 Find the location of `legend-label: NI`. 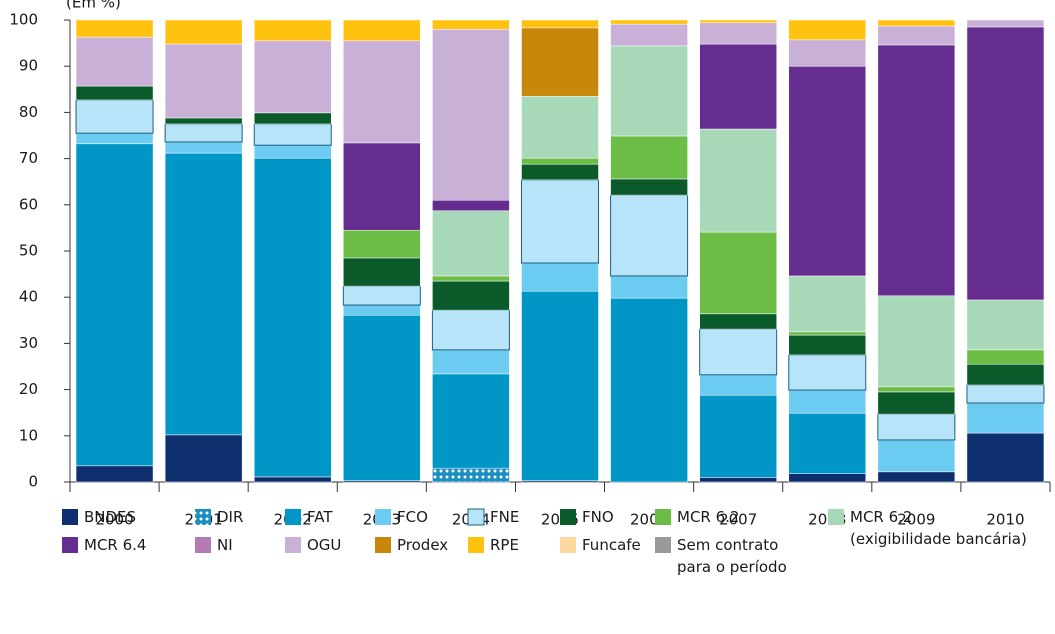

legend-label: NI is located at coordinates (225, 545).